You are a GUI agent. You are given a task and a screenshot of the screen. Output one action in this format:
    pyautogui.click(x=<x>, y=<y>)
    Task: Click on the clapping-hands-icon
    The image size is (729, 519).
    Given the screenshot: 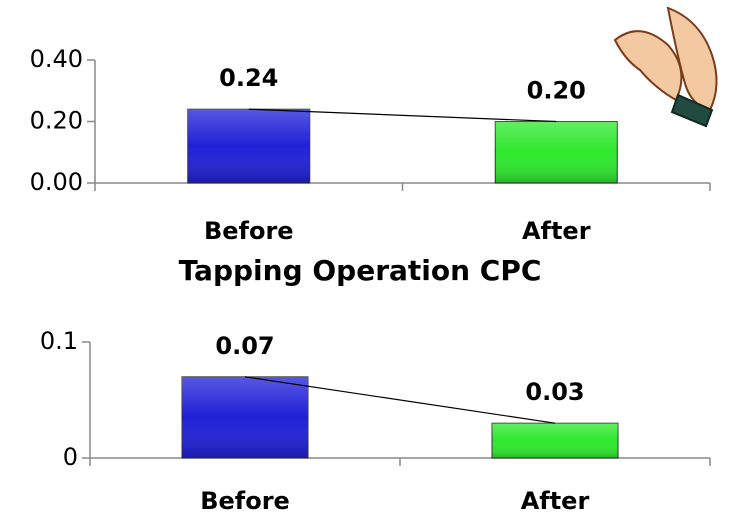 What is the action you would take?
    pyautogui.click(x=665, y=67)
    